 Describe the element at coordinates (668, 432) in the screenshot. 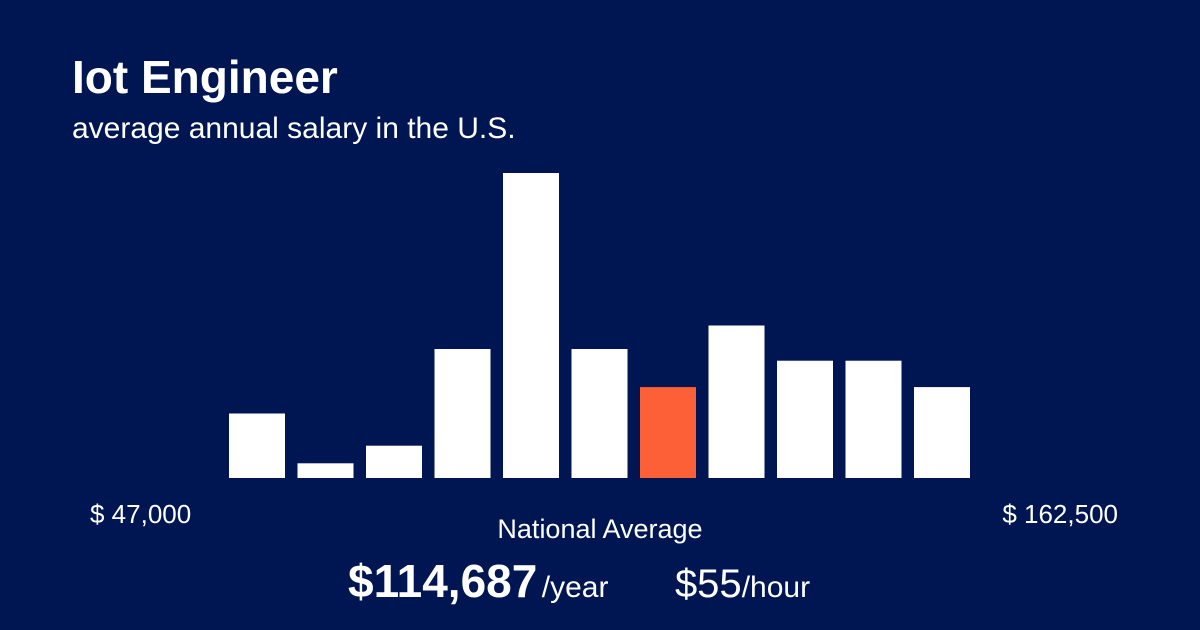

I see `histogram-bar-national-average` at that location.